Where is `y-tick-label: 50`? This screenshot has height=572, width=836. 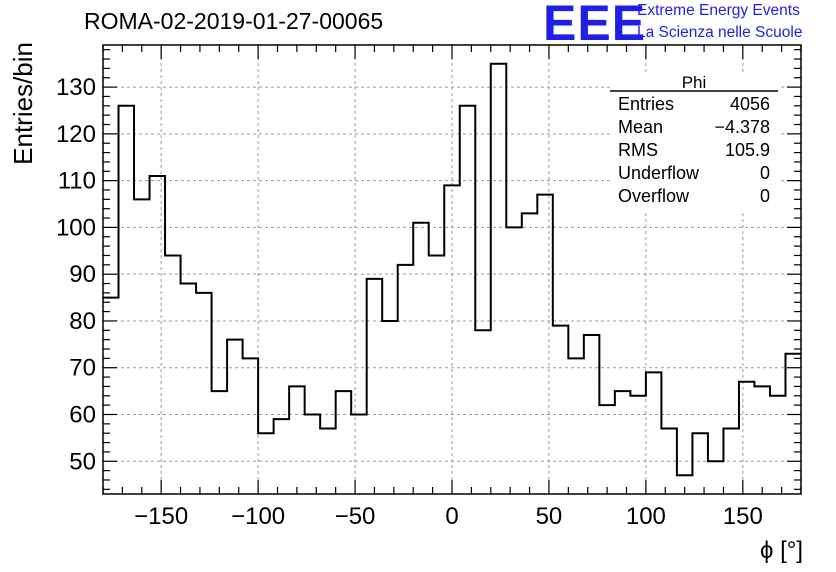 y-tick-label: 50 is located at coordinates (82, 461).